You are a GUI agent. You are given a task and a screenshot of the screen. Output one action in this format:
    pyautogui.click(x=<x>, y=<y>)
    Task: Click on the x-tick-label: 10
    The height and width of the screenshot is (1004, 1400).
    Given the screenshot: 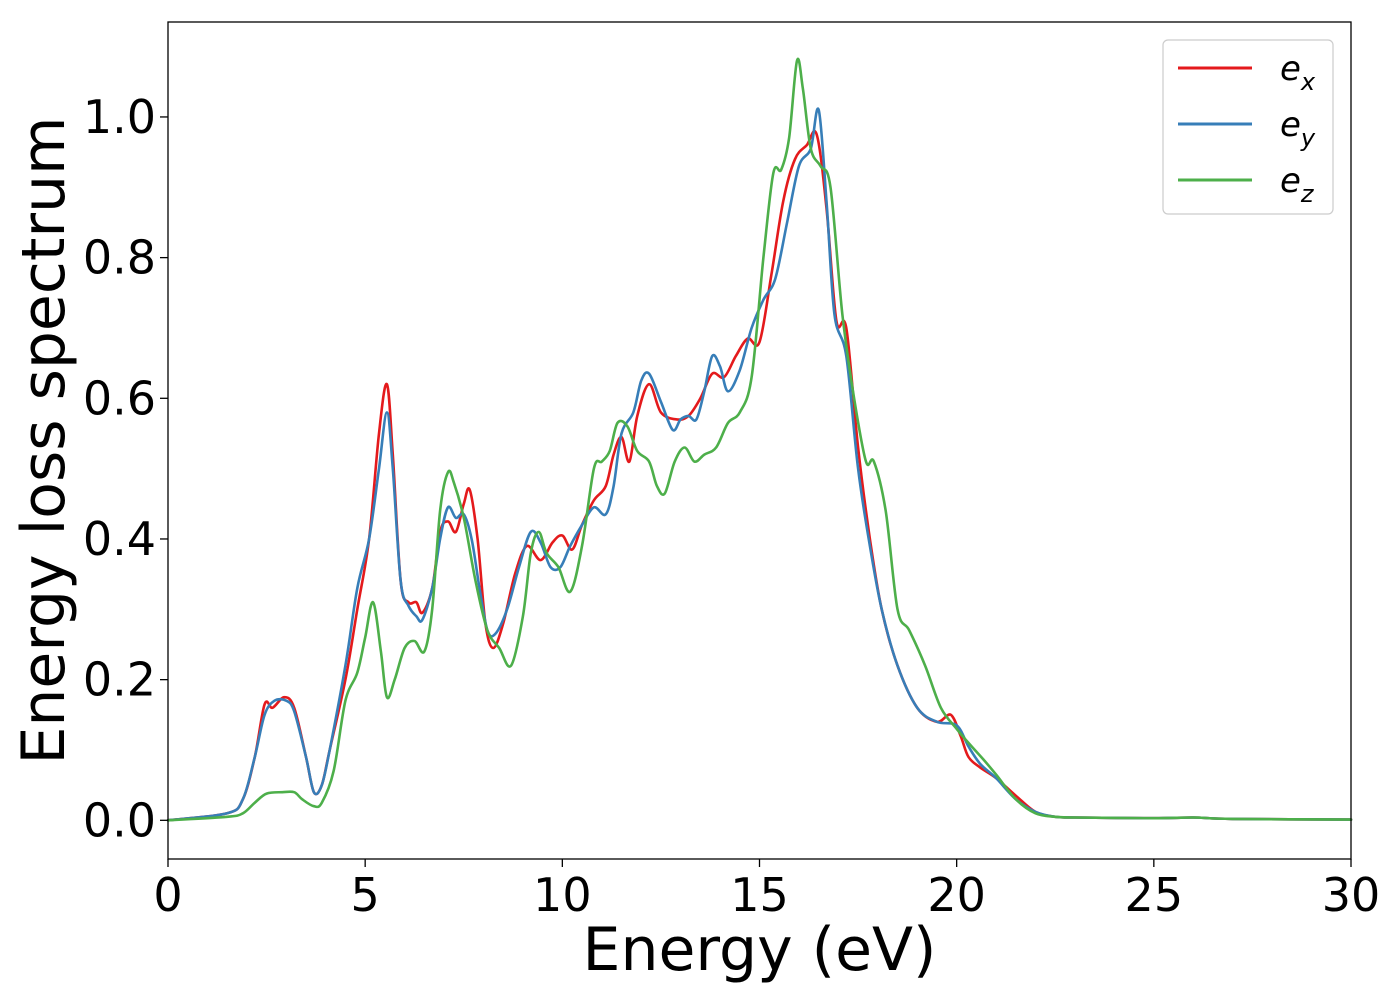 What is the action you would take?
    pyautogui.click(x=562, y=895)
    